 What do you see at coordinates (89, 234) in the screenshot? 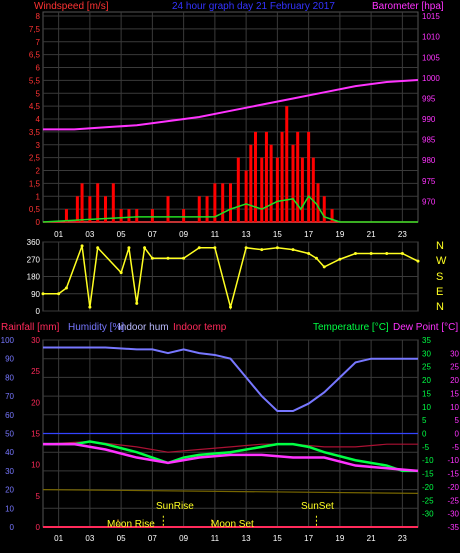
I see `wind-x-tick: 03` at bounding box center [89, 234].